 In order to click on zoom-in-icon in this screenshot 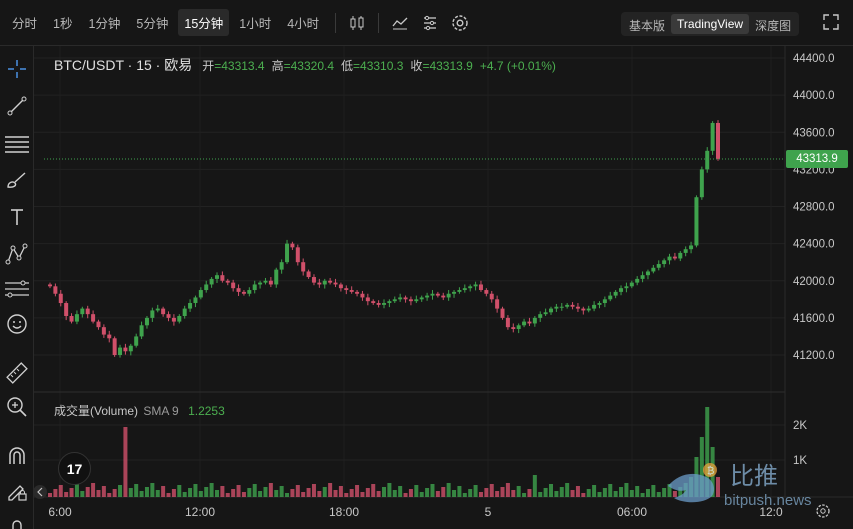, I will do `click(17, 407)`.